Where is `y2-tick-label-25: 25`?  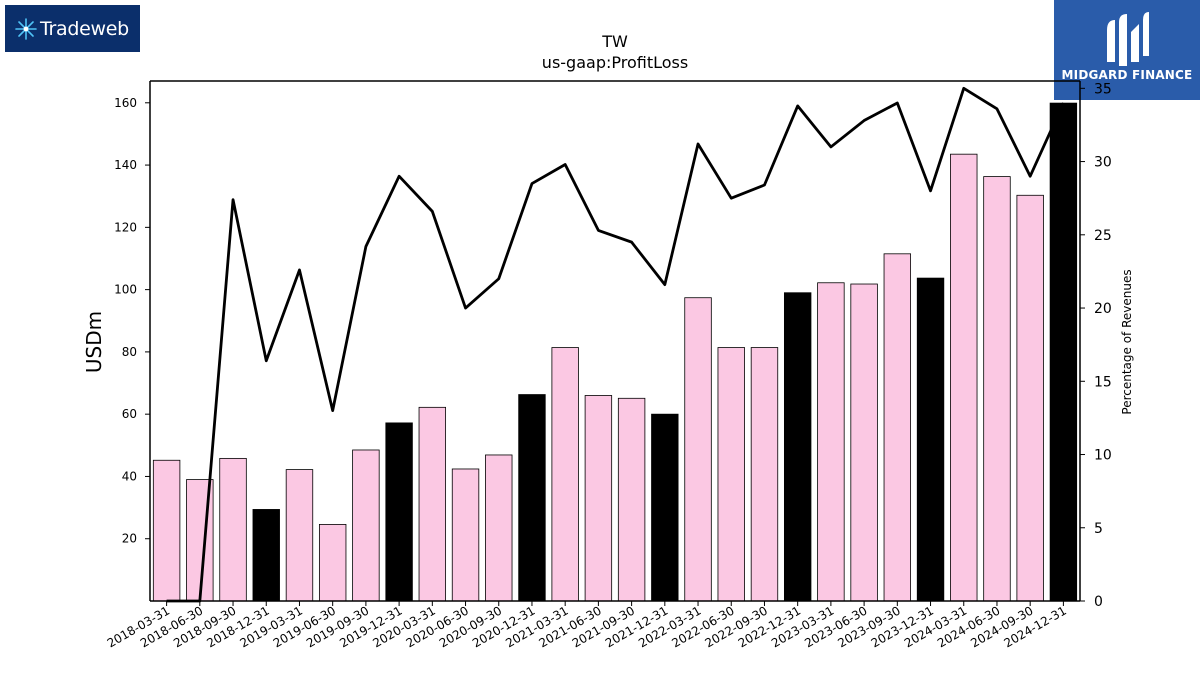 y2-tick-label-25: 25 is located at coordinates (1103, 236).